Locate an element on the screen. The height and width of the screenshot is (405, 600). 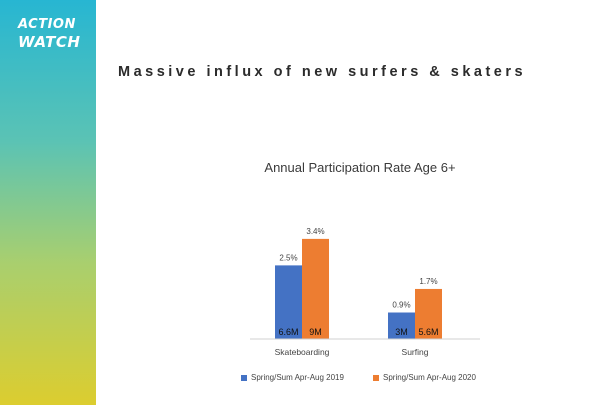
legend-swatch-2020 is located at coordinates (376, 377).